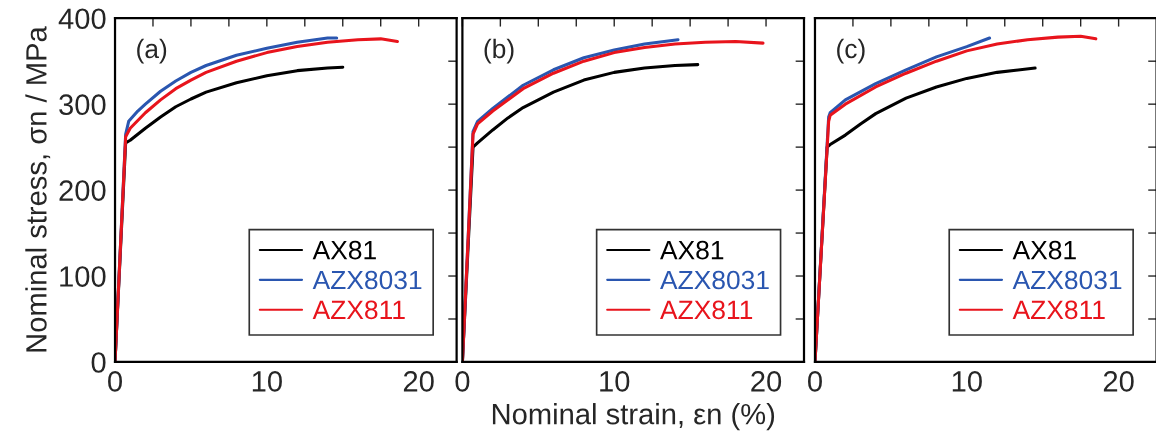 Image resolution: width=1156 pixels, height=434 pixels. What do you see at coordinates (98, 362) in the screenshot?
I see `y-tick-label: 0` at bounding box center [98, 362].